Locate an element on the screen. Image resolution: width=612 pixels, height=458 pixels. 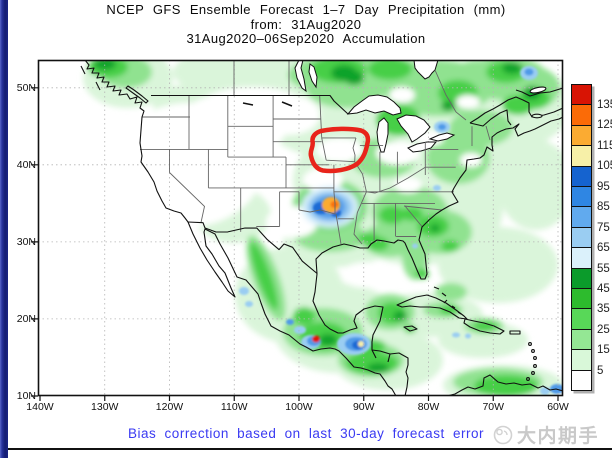
title-line-3: 31Aug2020–06Sep2020 Accumulation is located at coordinates (306, 38).